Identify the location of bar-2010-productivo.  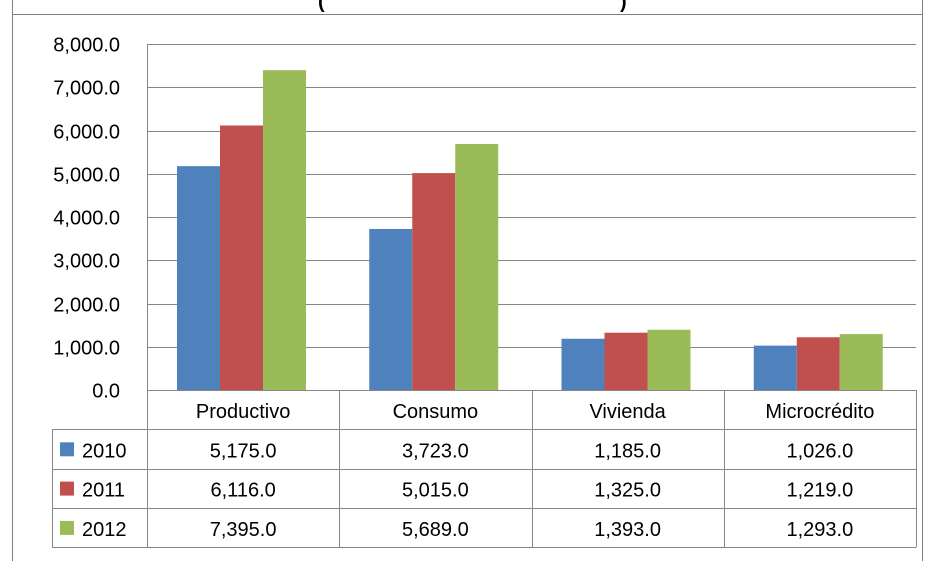
(198, 278).